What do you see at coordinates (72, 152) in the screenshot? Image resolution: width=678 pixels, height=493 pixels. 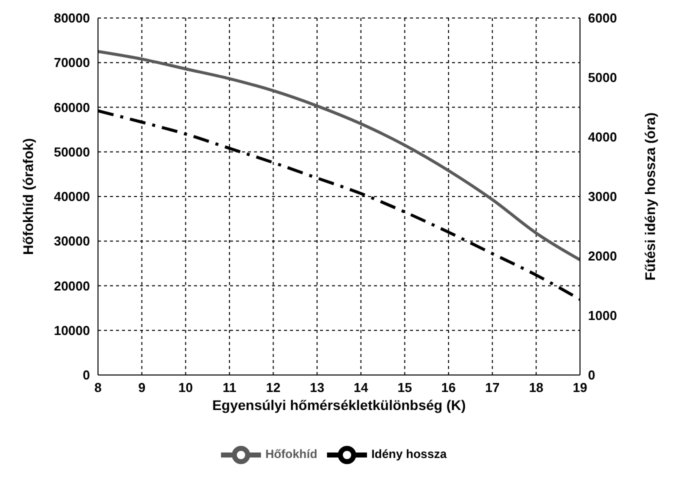 I see `y-tick-label: 50000` at bounding box center [72, 152].